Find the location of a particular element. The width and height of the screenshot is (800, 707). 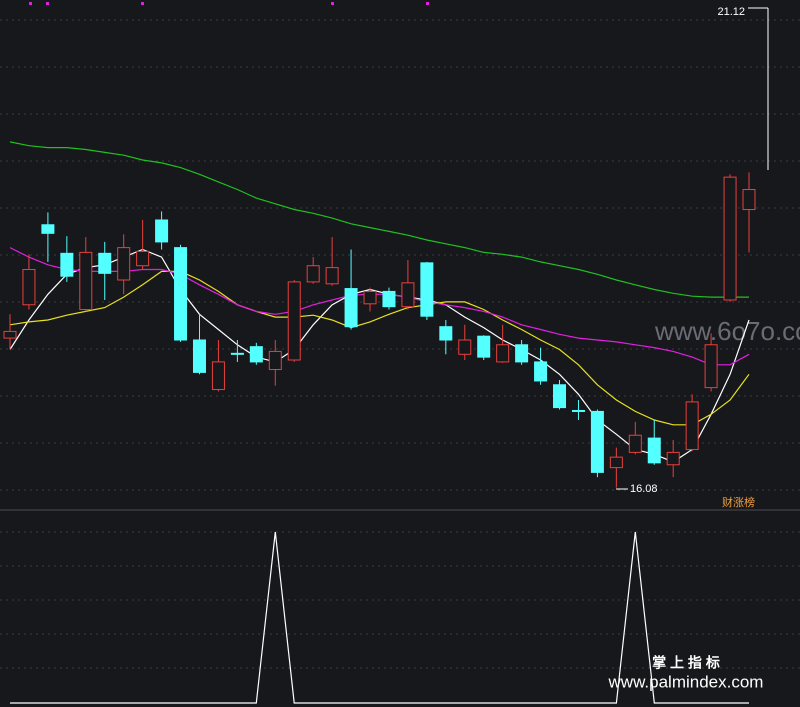

footer-url: www.palmindex.com is located at coordinates (686, 681).